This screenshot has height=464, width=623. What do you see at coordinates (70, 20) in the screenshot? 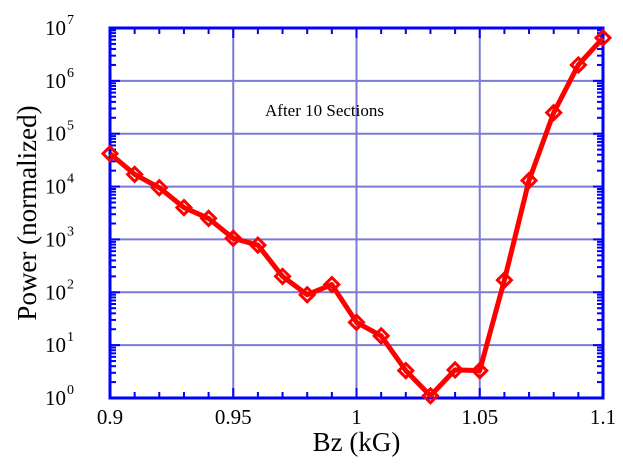
I see `y-tick-exponent: 7` at bounding box center [70, 20].